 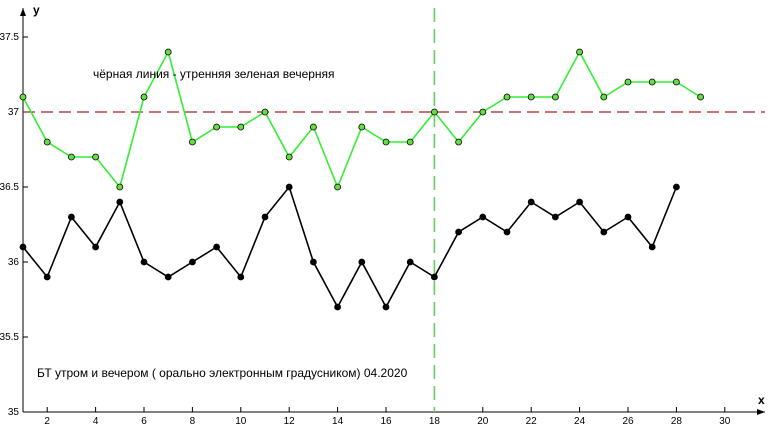 What do you see at coordinates (23, 12) in the screenshot?
I see `y-axis-arrow` at bounding box center [23, 12].